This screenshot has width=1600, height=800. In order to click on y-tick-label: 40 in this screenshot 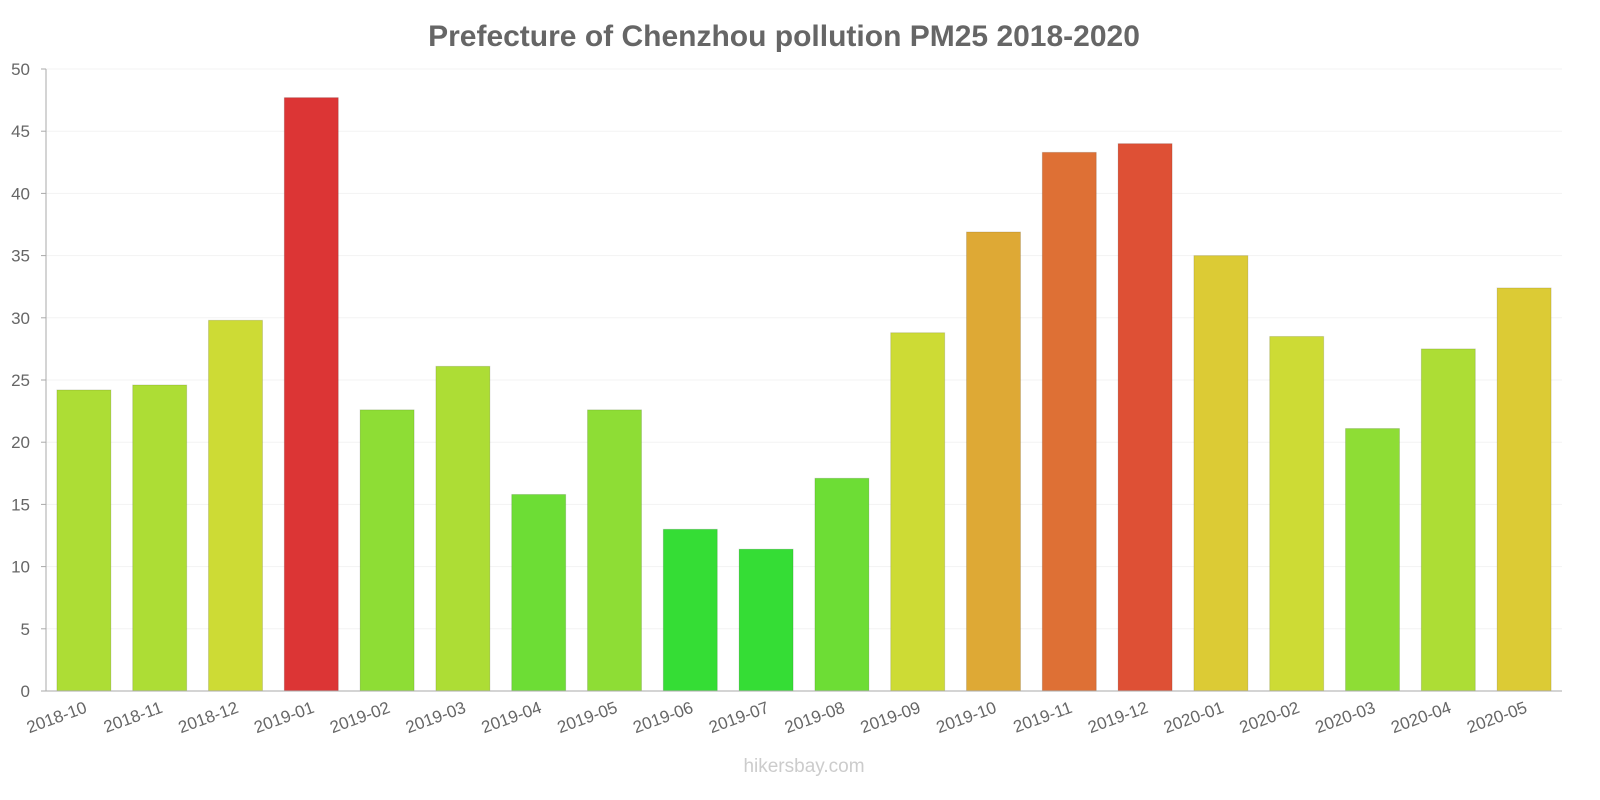, I will do `click(20, 193)`.